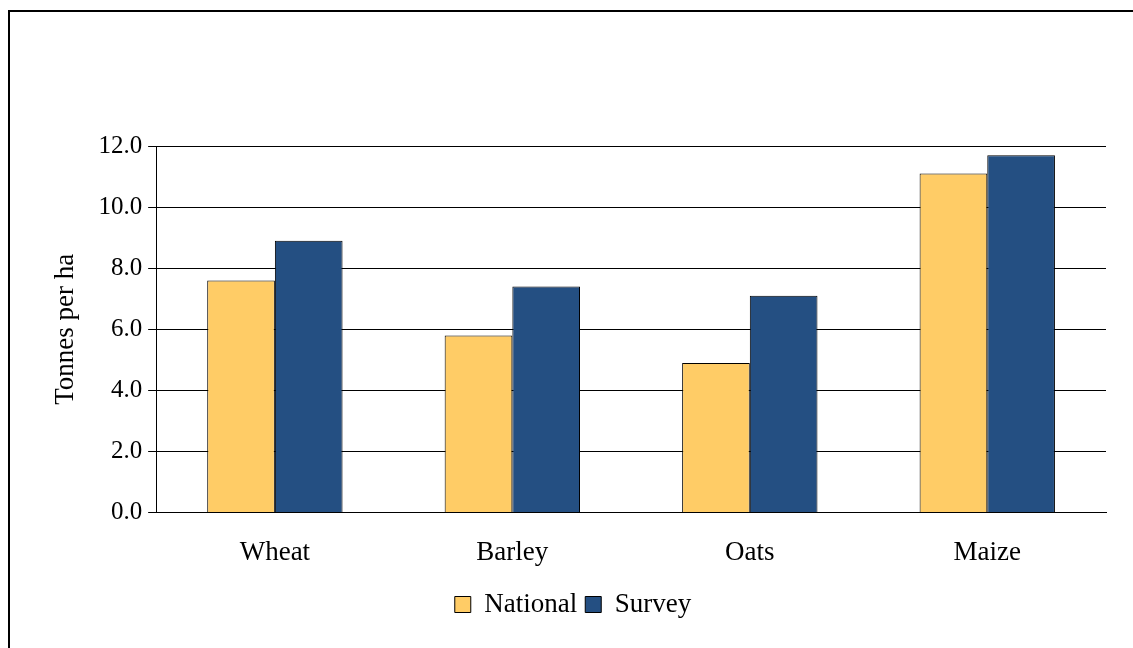  I want to click on legend-label: National, so click(531, 602).